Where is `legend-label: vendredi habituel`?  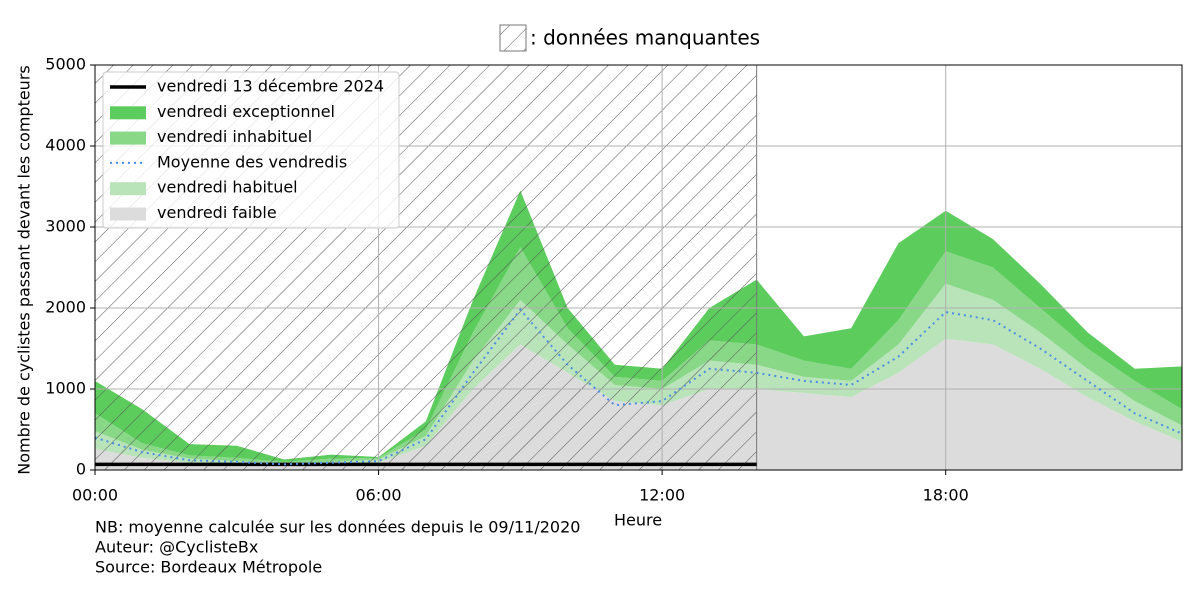 legend-label: vendredi habituel is located at coordinates (227, 187).